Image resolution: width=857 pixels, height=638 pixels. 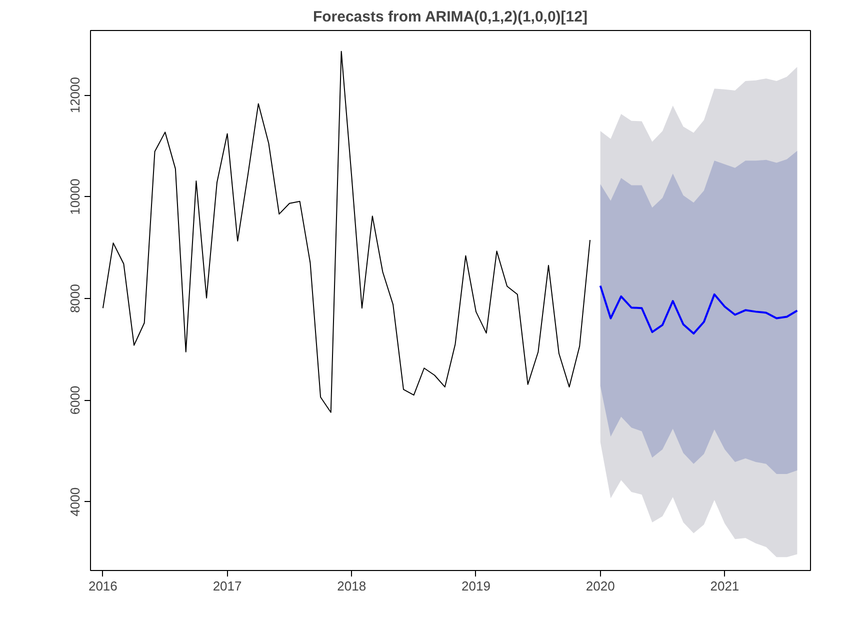 I want to click on y-tick-label: 4000, so click(x=75, y=501).